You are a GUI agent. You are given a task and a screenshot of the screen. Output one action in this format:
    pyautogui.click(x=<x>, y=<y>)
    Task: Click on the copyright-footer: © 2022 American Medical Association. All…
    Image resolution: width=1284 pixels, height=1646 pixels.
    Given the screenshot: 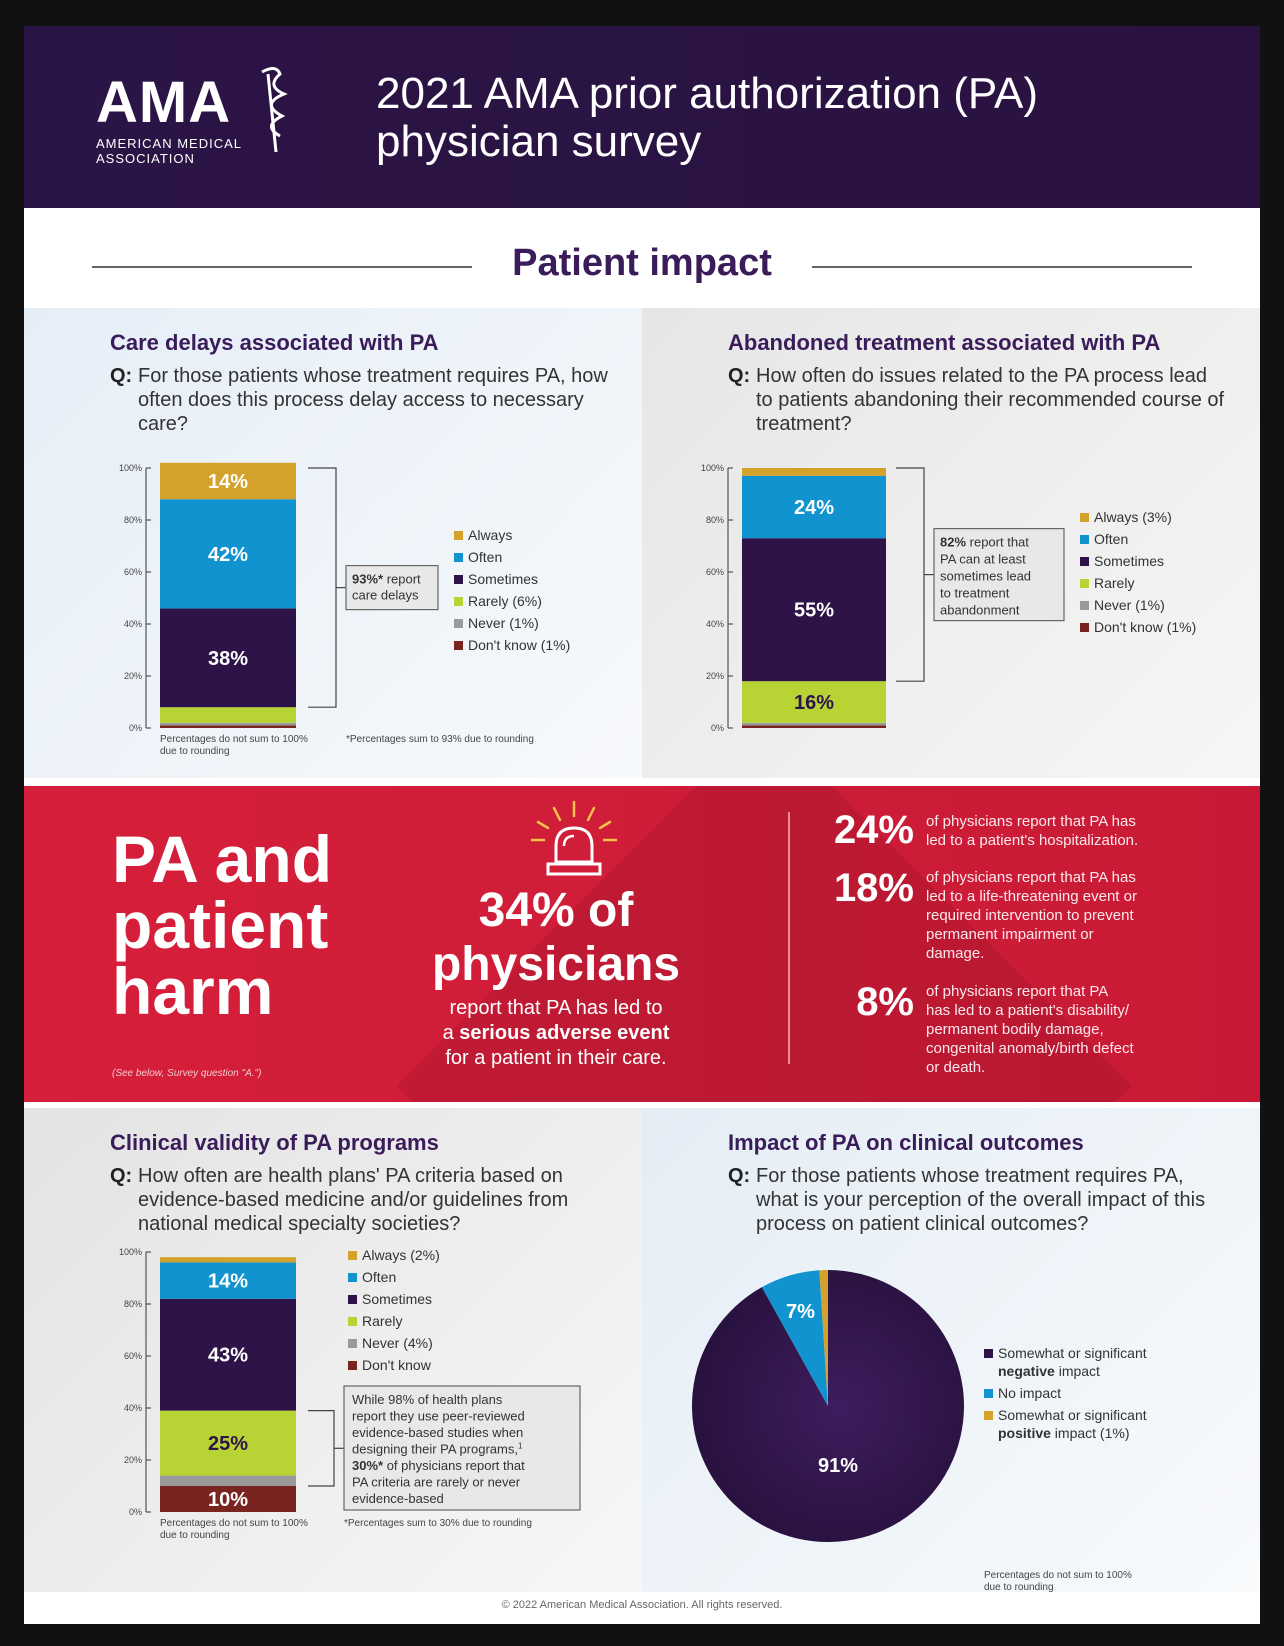 What is the action you would take?
    pyautogui.click(x=642, y=1605)
    